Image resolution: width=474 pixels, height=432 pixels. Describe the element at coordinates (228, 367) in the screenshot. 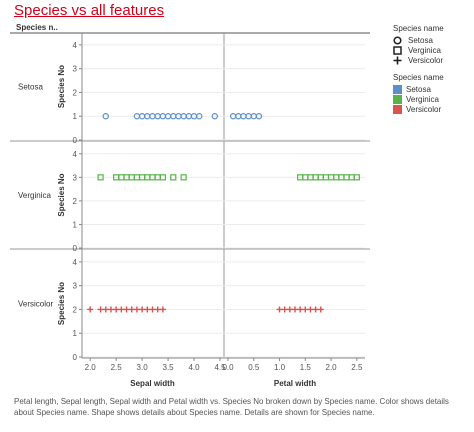

I see `x-tick-label: 0.0` at that location.